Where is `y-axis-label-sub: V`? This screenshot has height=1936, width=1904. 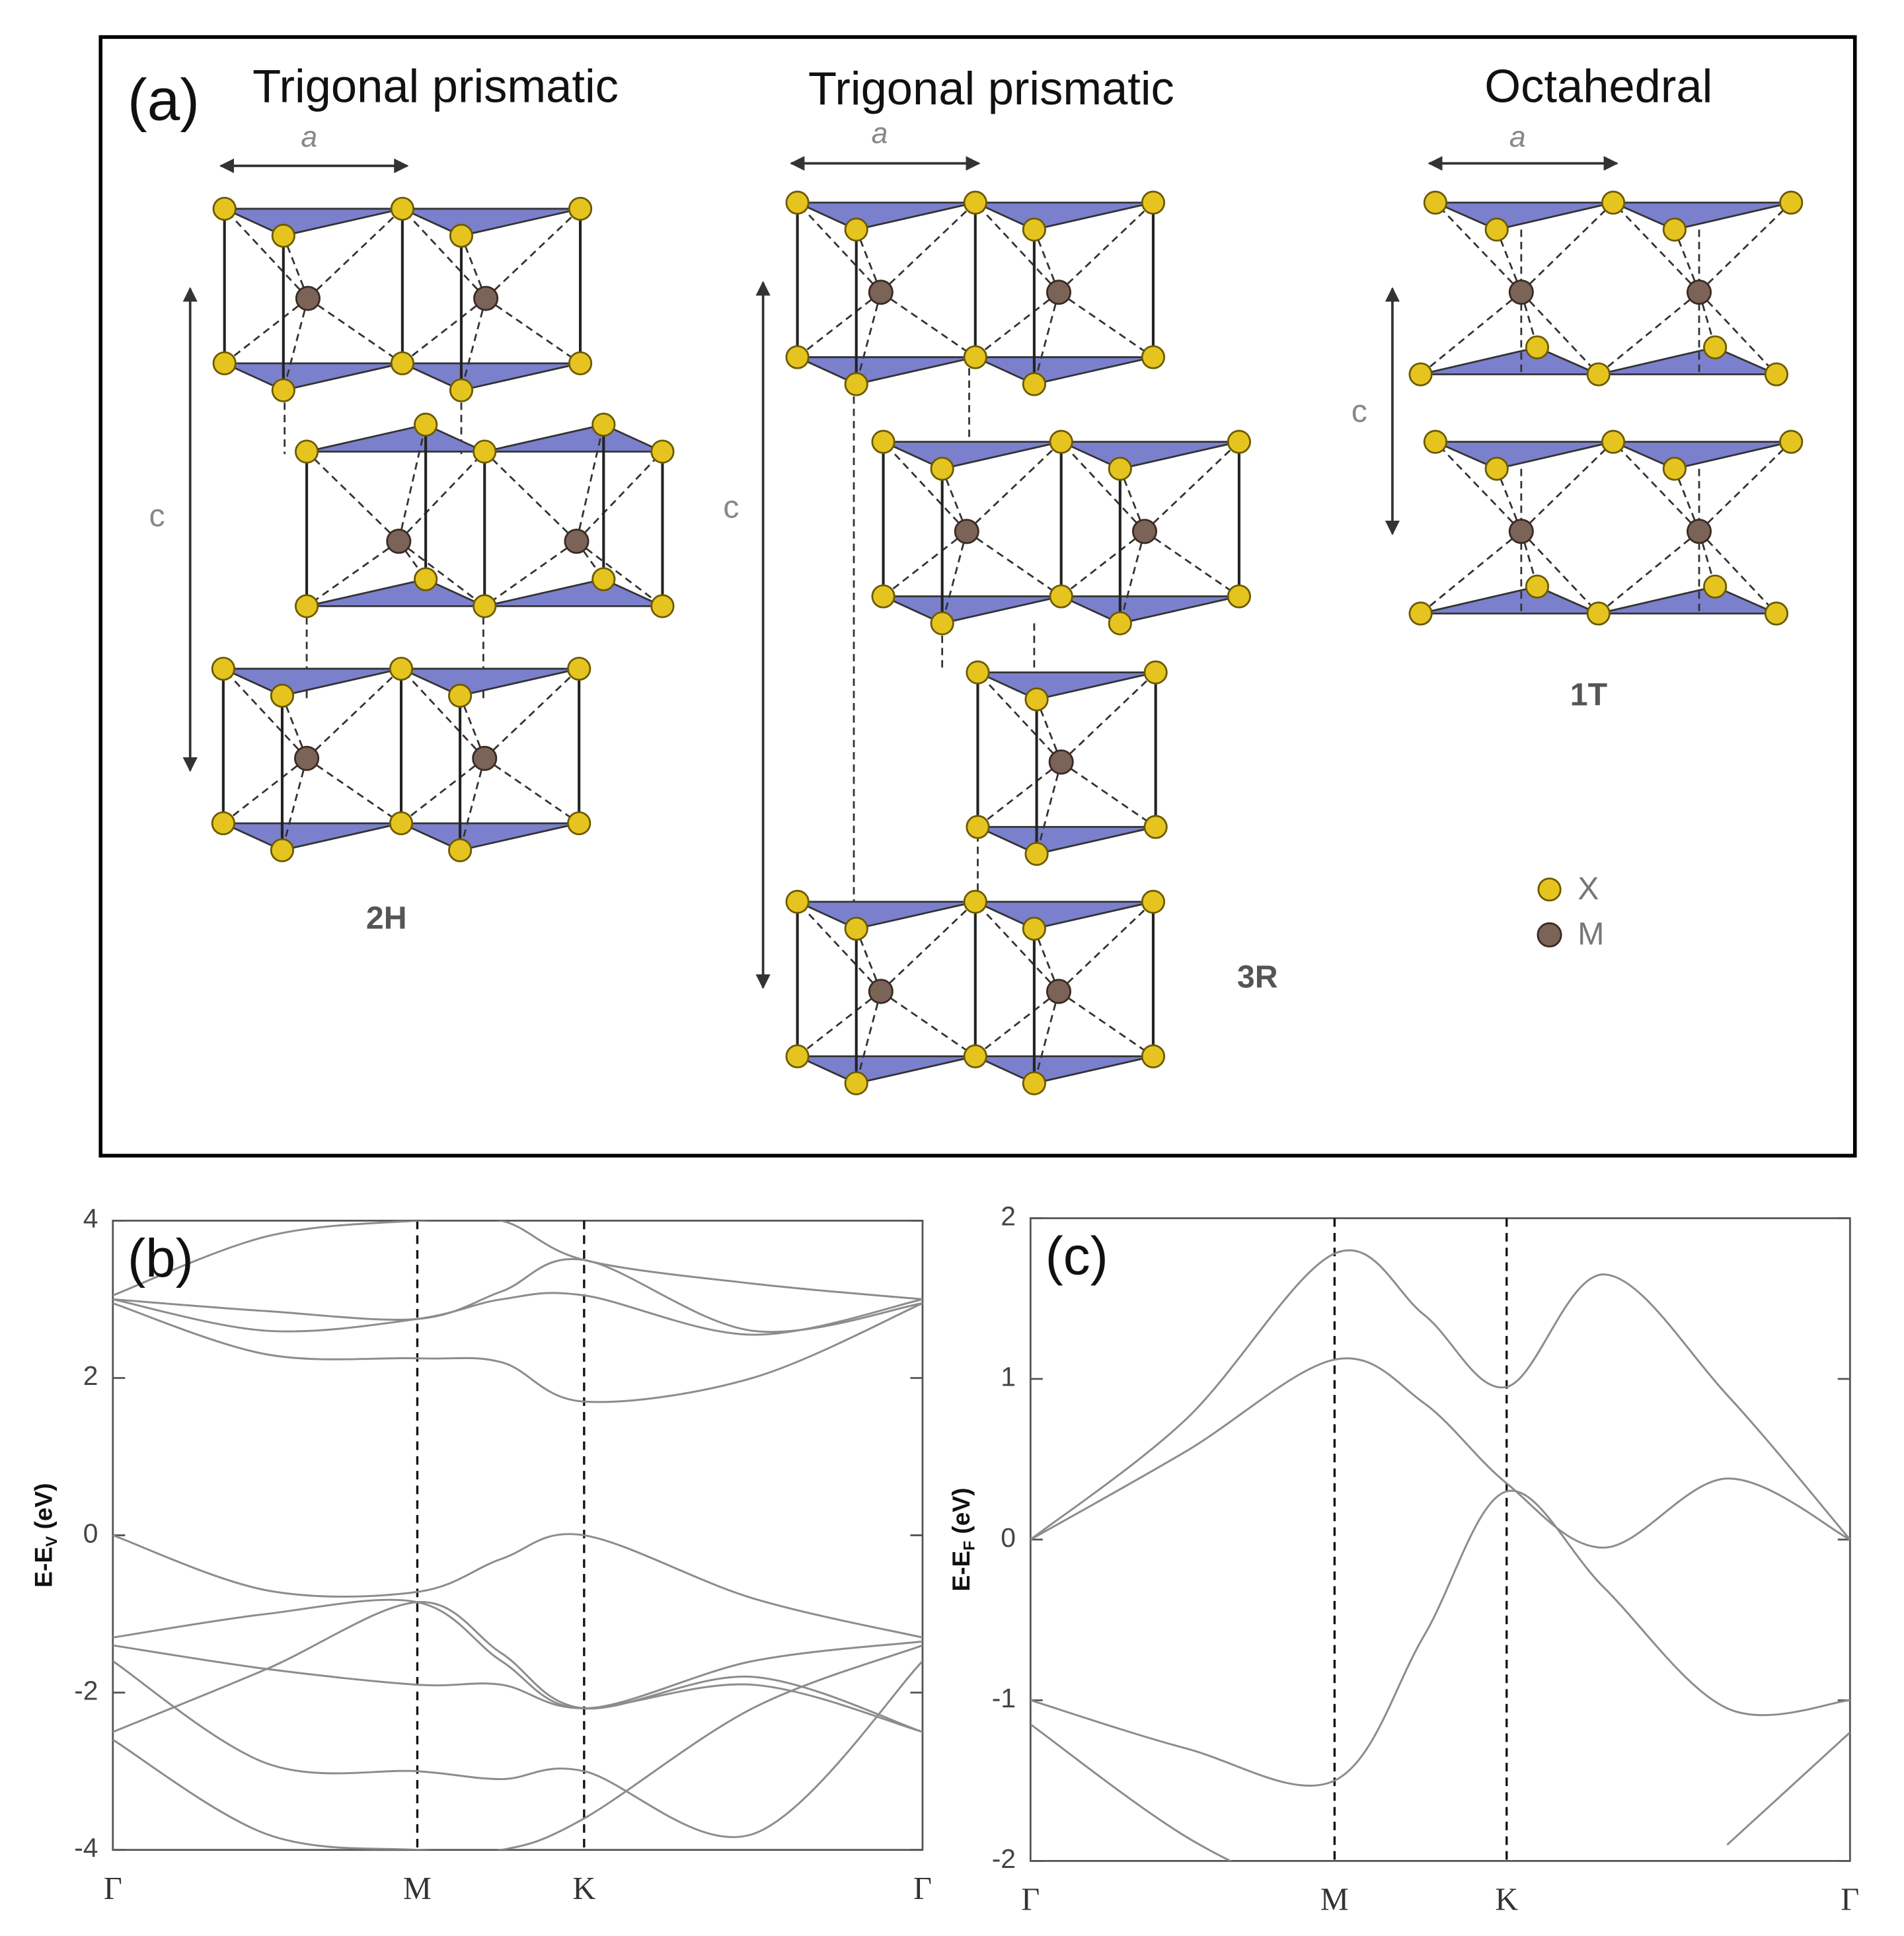
y-axis-label-sub: V is located at coordinates (52, 1542).